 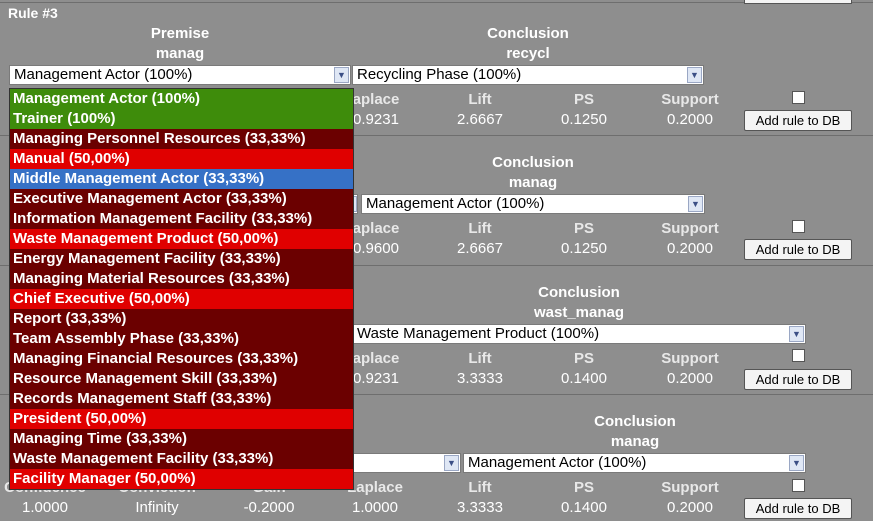 I want to click on premise-select: Management Actor (100%) ▼, so click(x=180, y=75).